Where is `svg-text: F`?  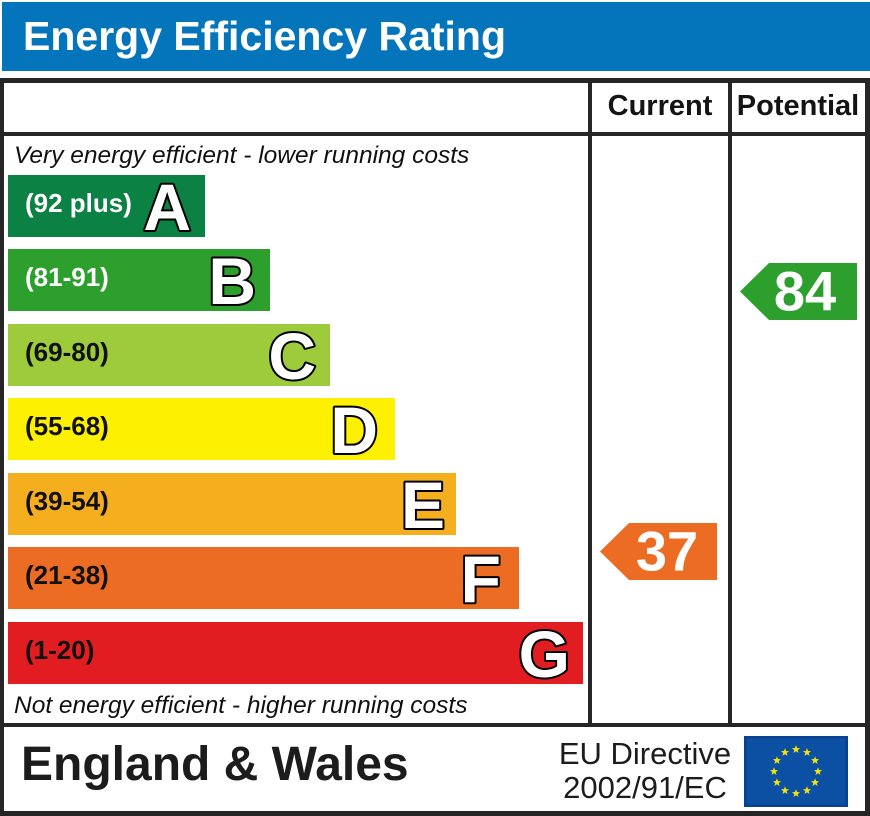 svg-text: F is located at coordinates (481, 578).